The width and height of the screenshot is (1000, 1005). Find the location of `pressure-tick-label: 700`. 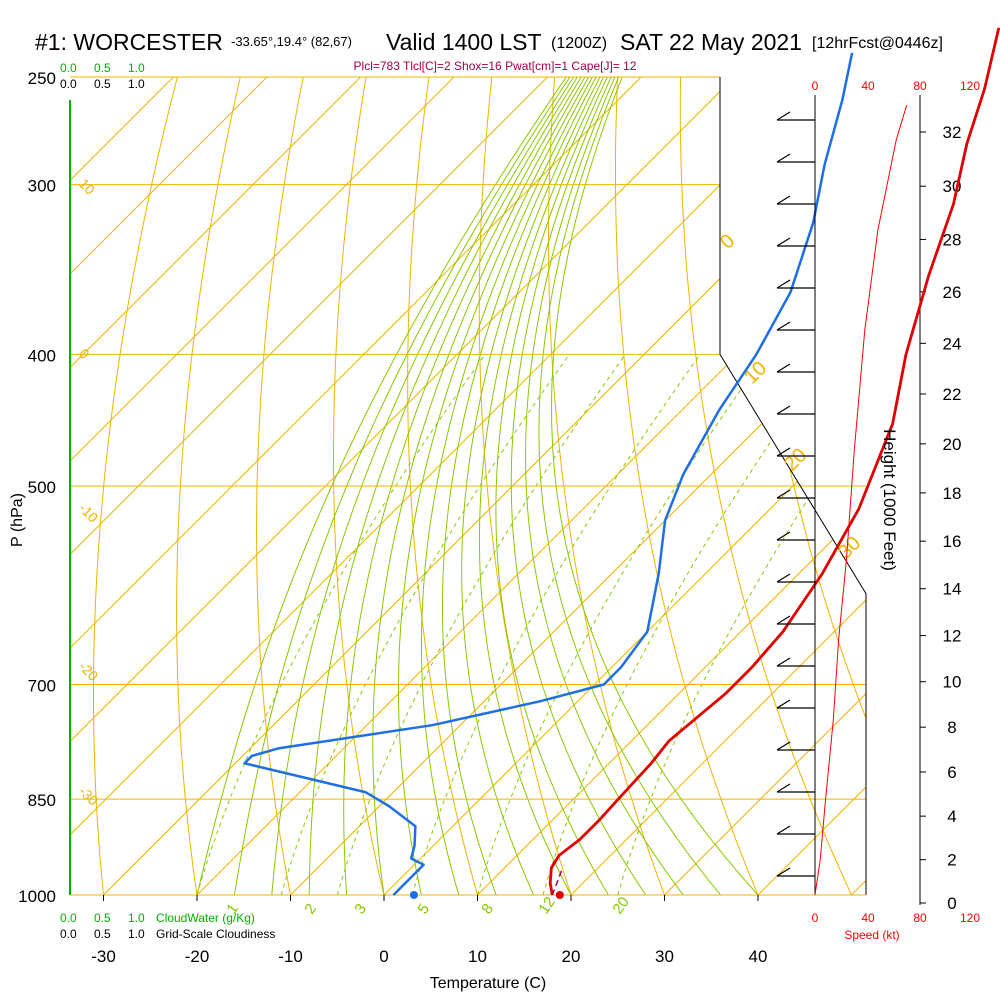

pressure-tick-label: 700 is located at coordinates (42, 686).